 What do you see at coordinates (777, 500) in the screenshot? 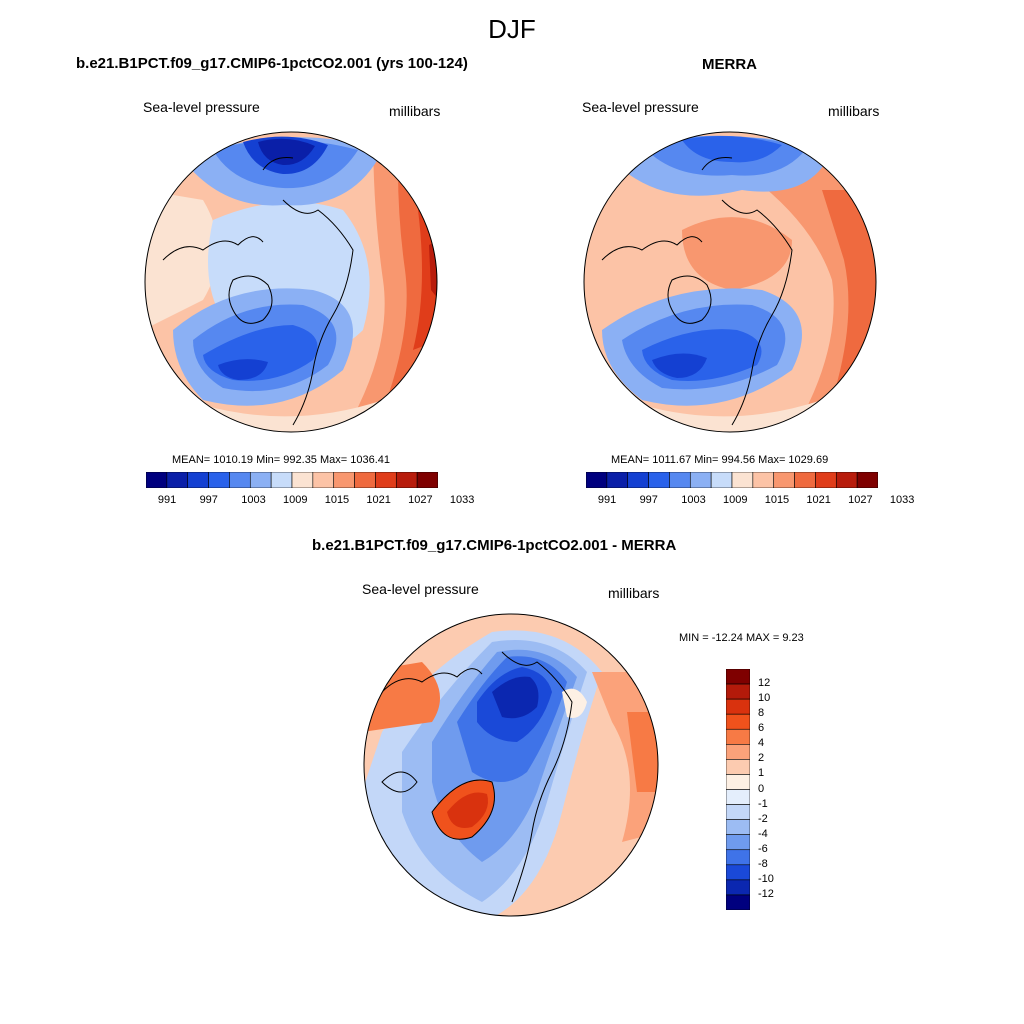
I see `obs-colorbar-tick-label: 1015` at bounding box center [777, 500].